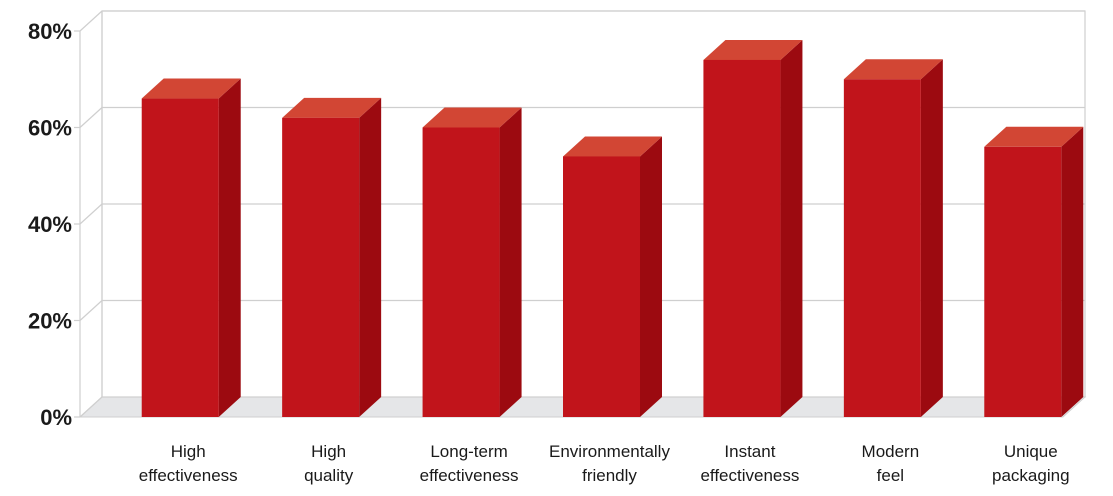  I want to click on x-tick-label: Environmentally, so click(609, 451).